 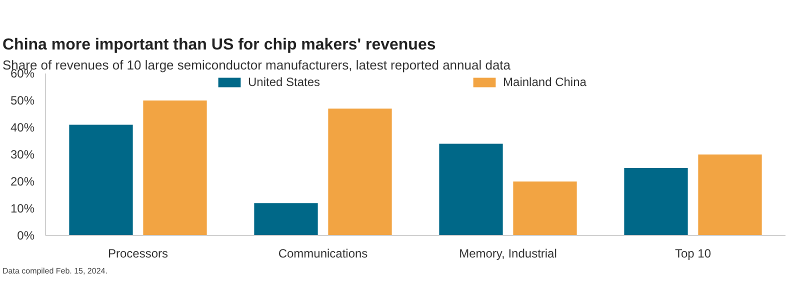 I want to click on y-tick-label: 50%, so click(x=22, y=101).